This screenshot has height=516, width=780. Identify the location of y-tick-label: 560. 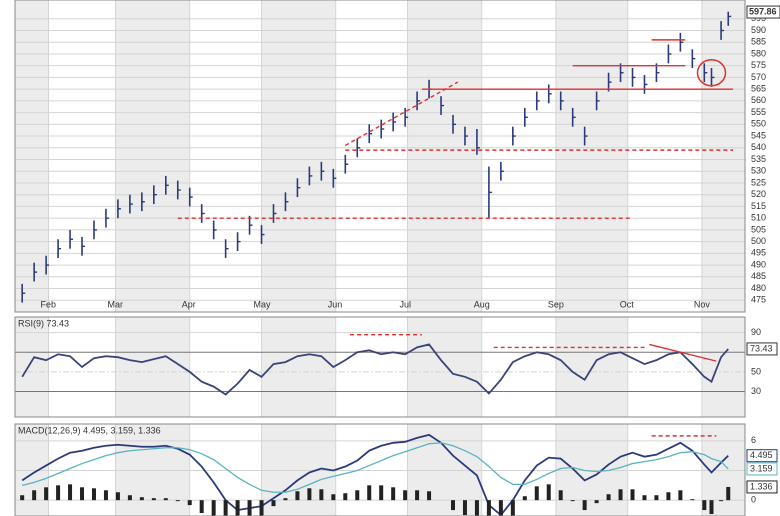
(758, 100).